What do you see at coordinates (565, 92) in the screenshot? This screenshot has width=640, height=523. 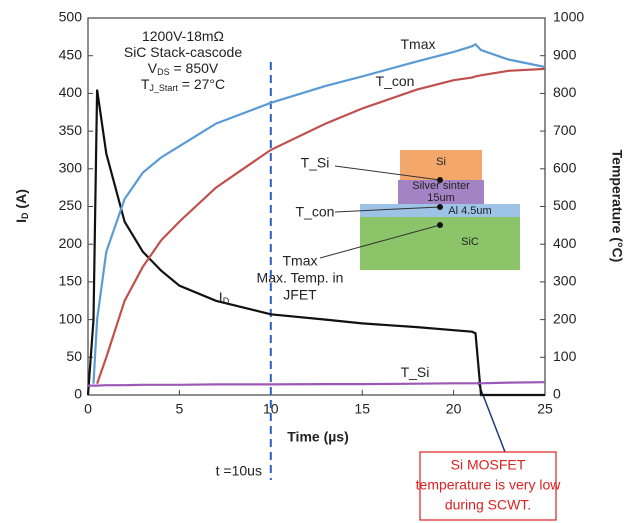 I see `y2-tick-label: 800` at bounding box center [565, 92].